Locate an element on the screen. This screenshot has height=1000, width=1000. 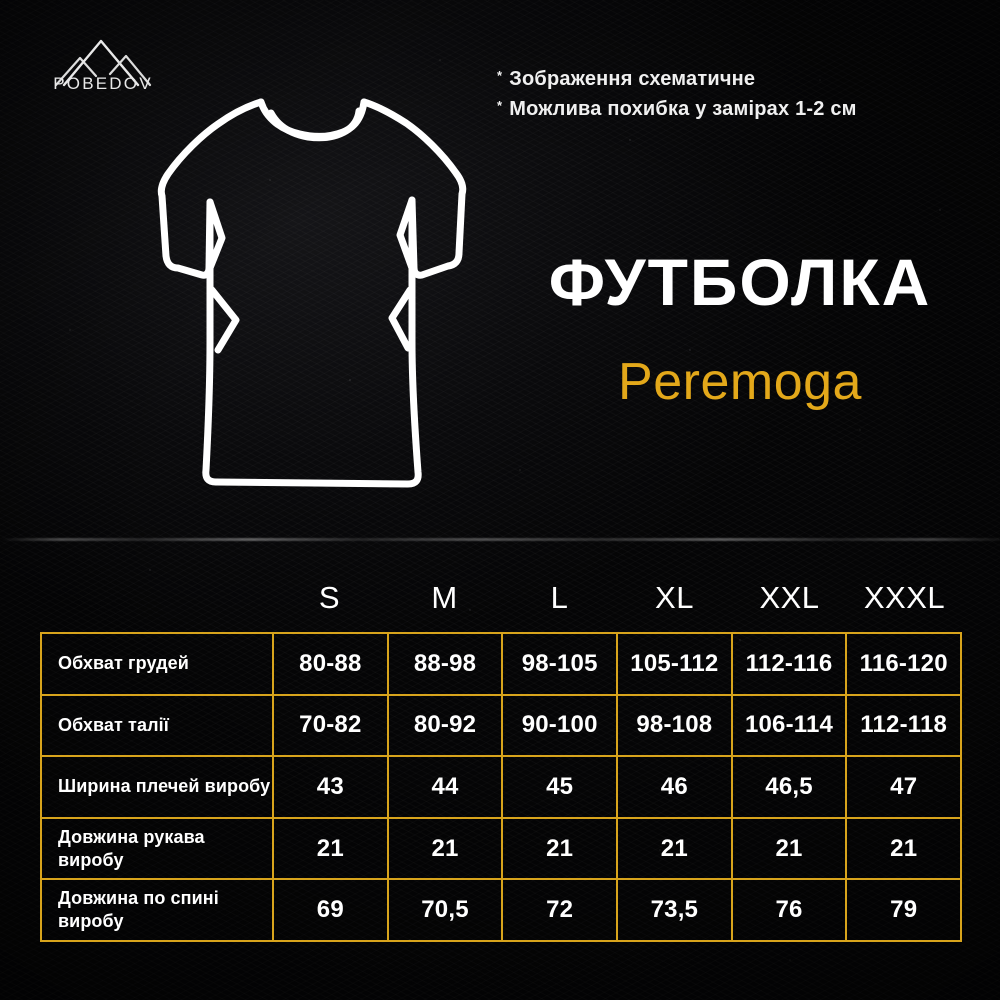
row-label: Обхват талії is located at coordinates (158, 725).